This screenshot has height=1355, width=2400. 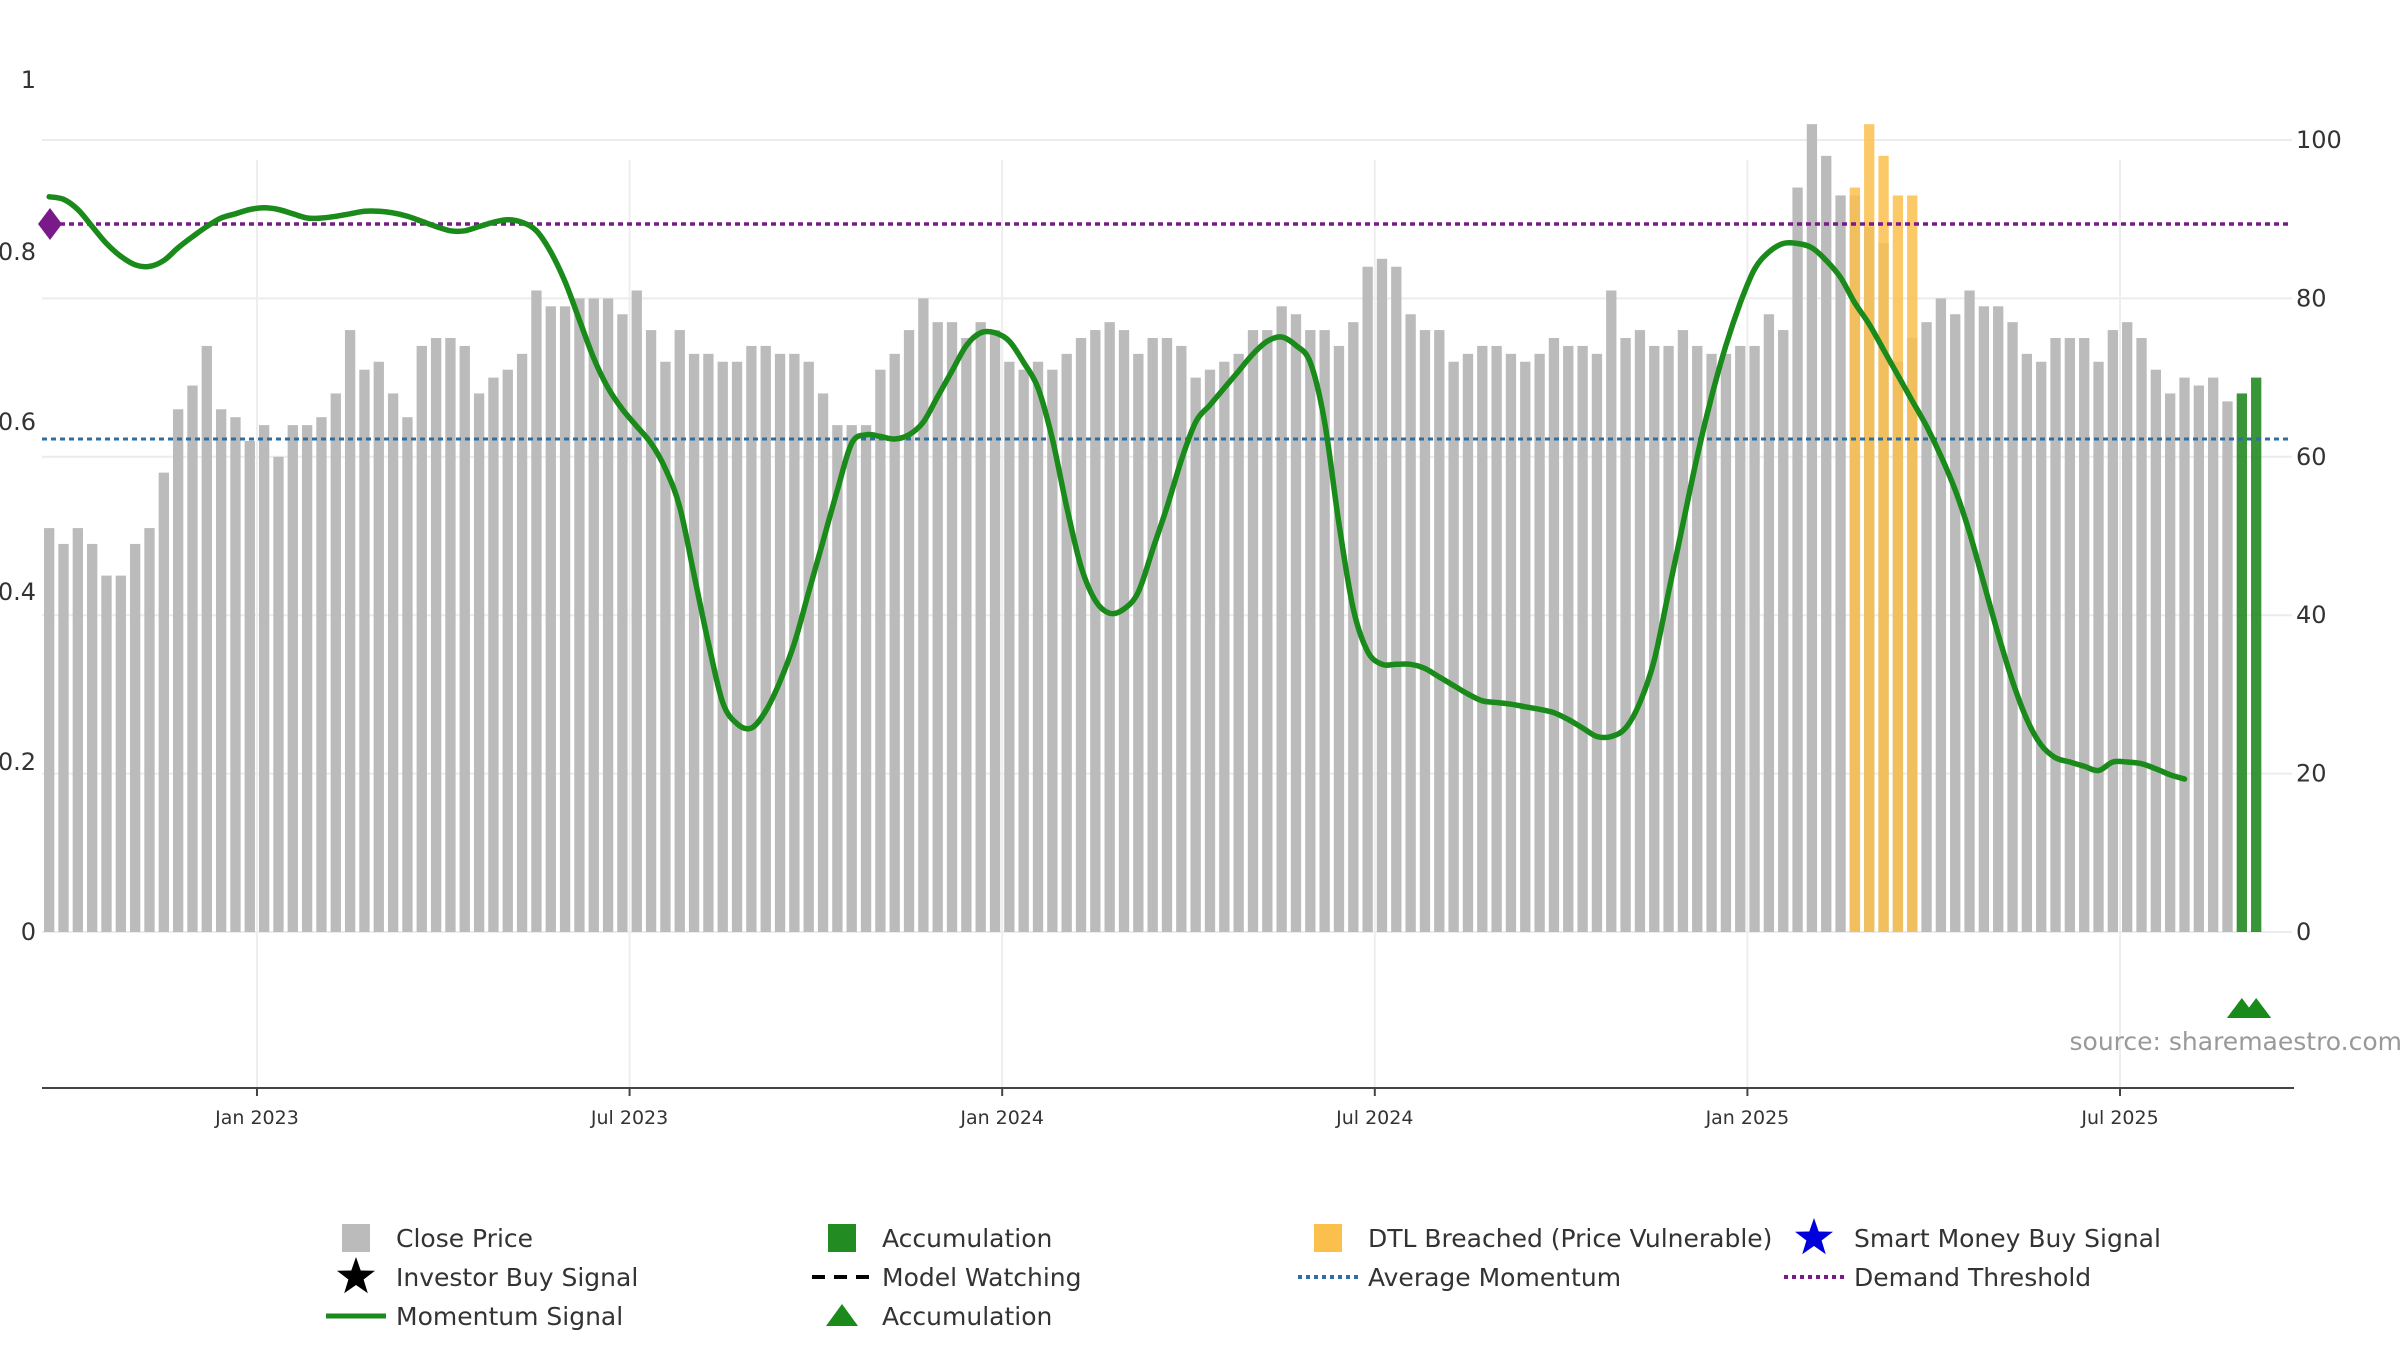 What do you see at coordinates (947, 1277) in the screenshot?
I see `legend-item: Model Watching` at bounding box center [947, 1277].